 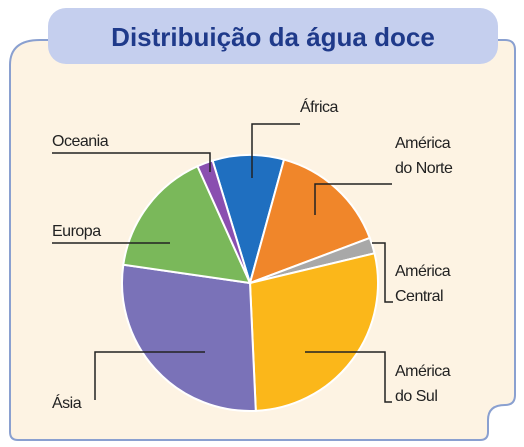 What do you see at coordinates (319, 106) in the screenshot?
I see `slice-label: África` at bounding box center [319, 106].